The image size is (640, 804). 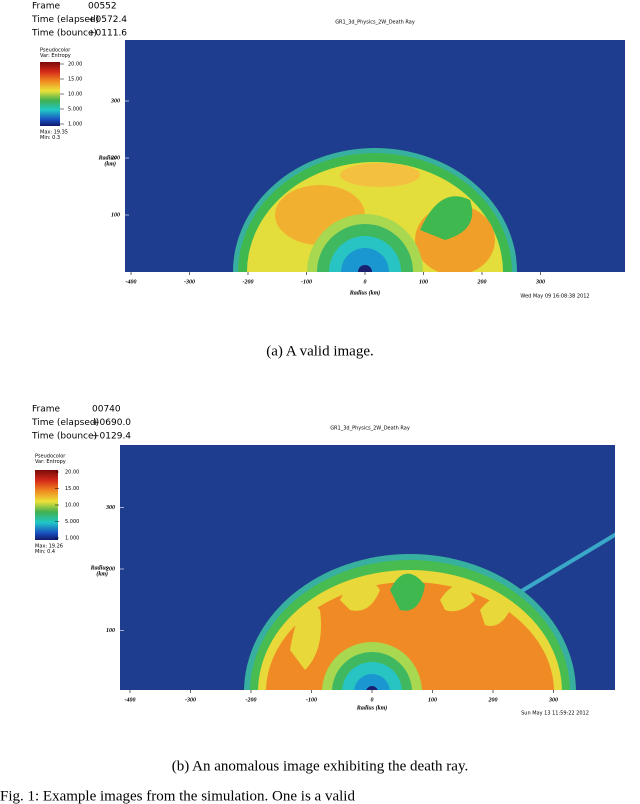 What do you see at coordinates (555, 714) in the screenshot?
I see `timestamp: Sun May 13 11:59:22 2012` at bounding box center [555, 714].